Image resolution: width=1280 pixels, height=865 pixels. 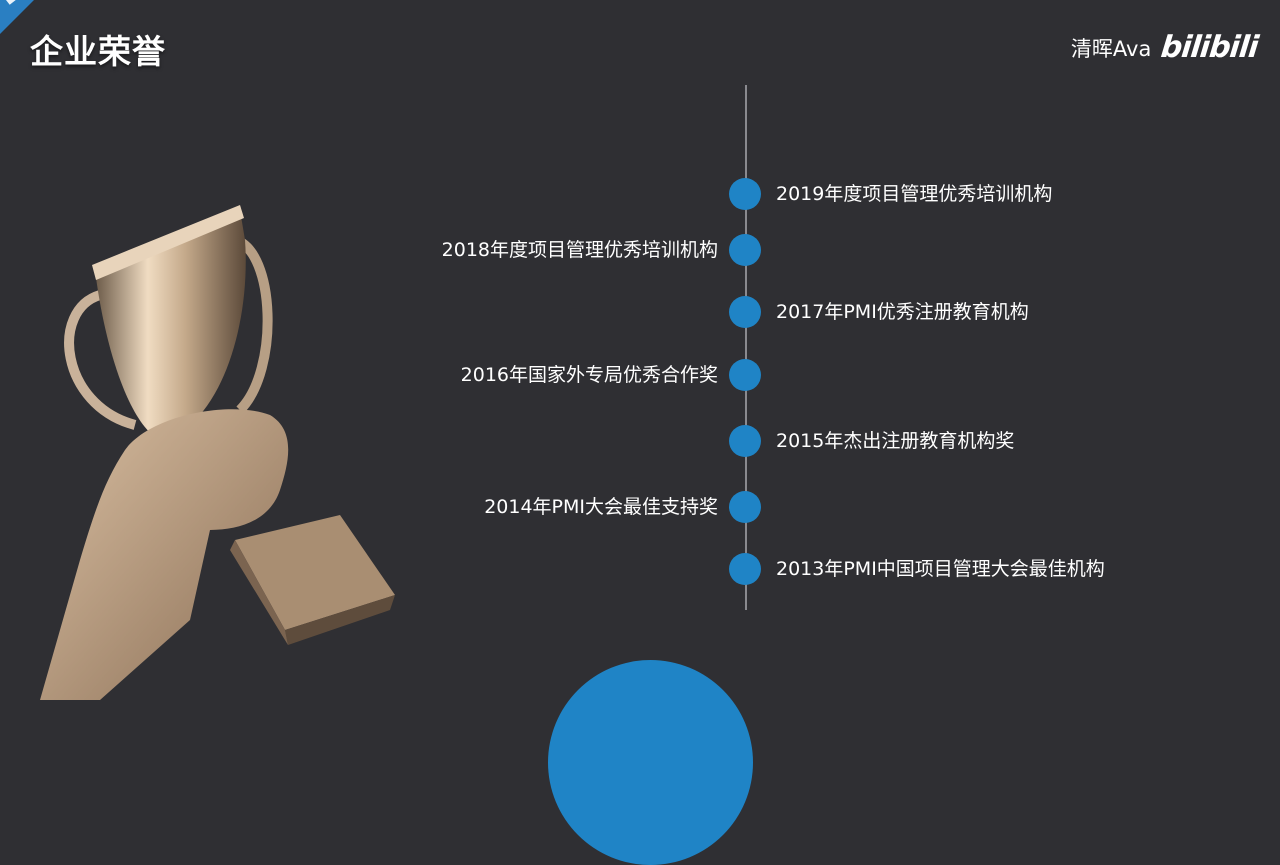 What do you see at coordinates (579, 250) in the screenshot?
I see `timeline-label: 2018年度项目管理优秀培训机构` at bounding box center [579, 250].